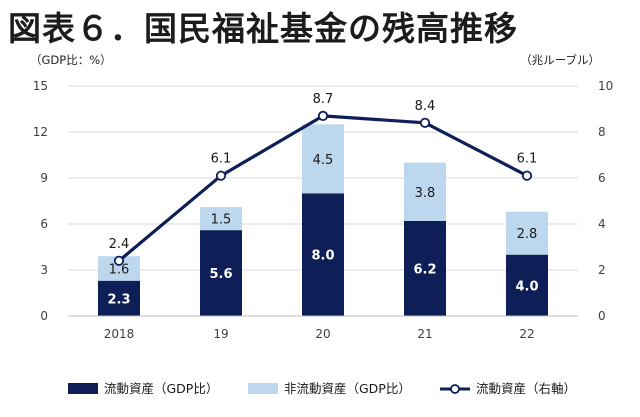 This screenshot has width=640, height=417. What do you see at coordinates (605, 86) in the screenshot?
I see `y-right-tick-label: 10` at bounding box center [605, 86].